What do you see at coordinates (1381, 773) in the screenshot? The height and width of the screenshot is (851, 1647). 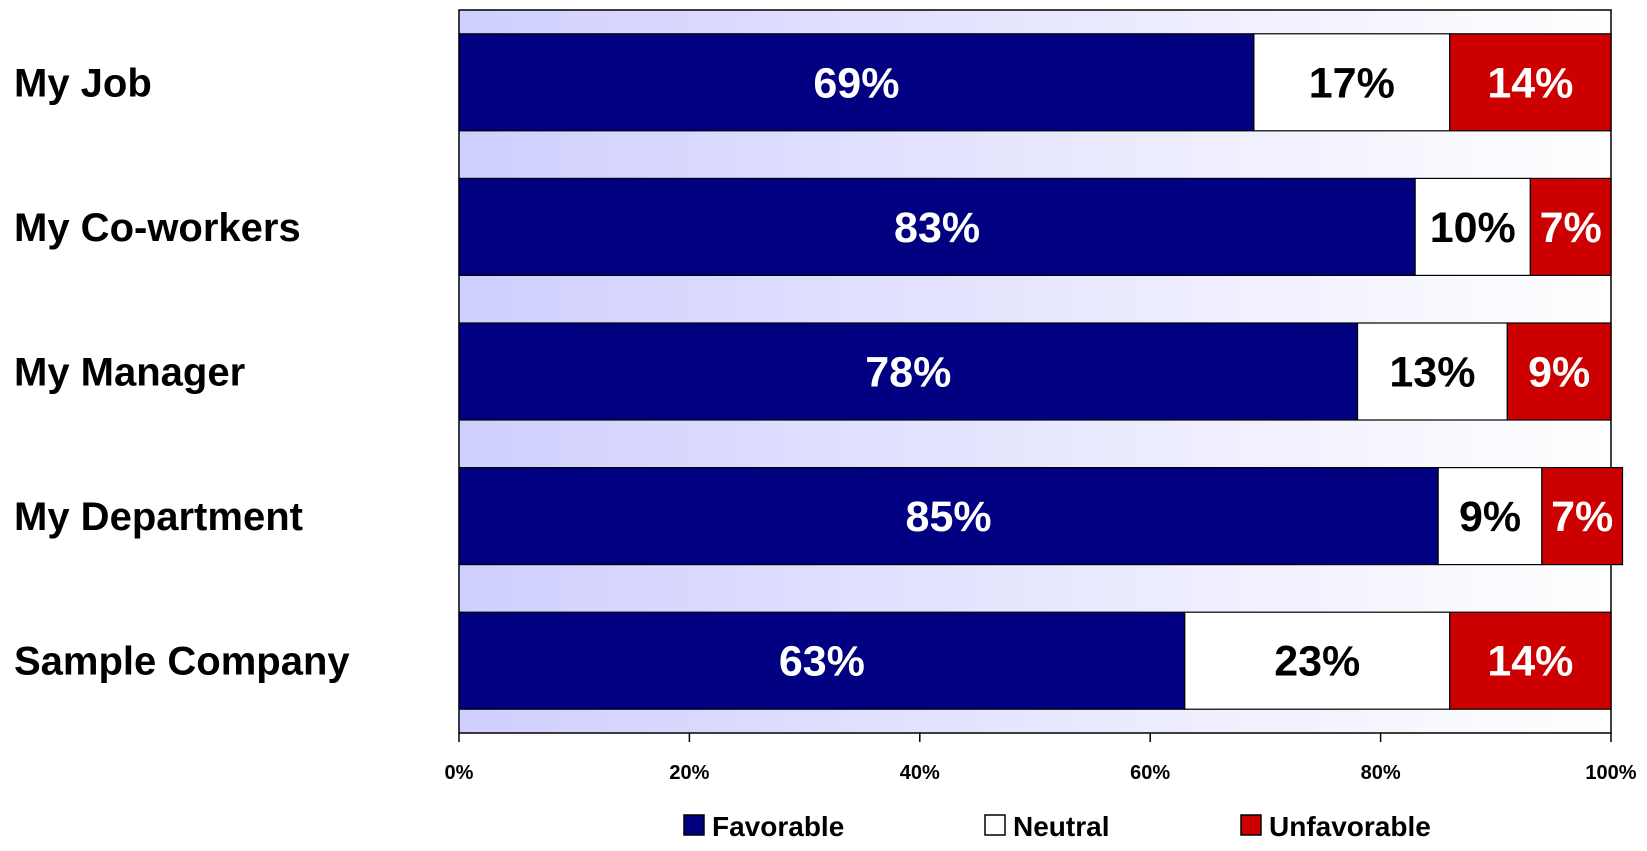 I see `x-tick-label: 80%` at bounding box center [1381, 773].